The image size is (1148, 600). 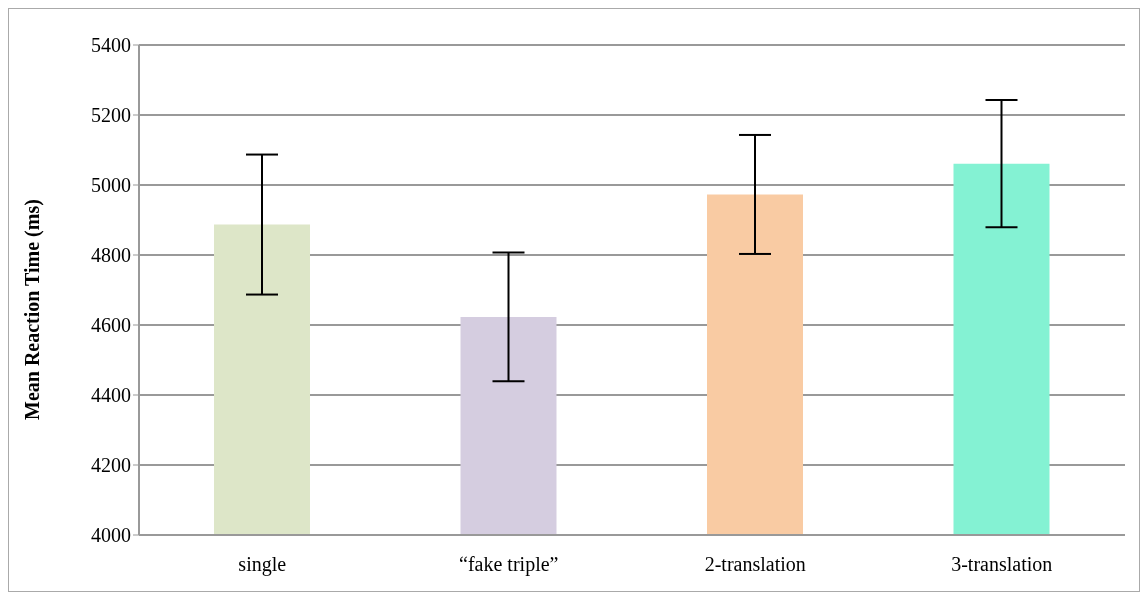 I want to click on y-tick-label: 4400, so click(x=111, y=395).